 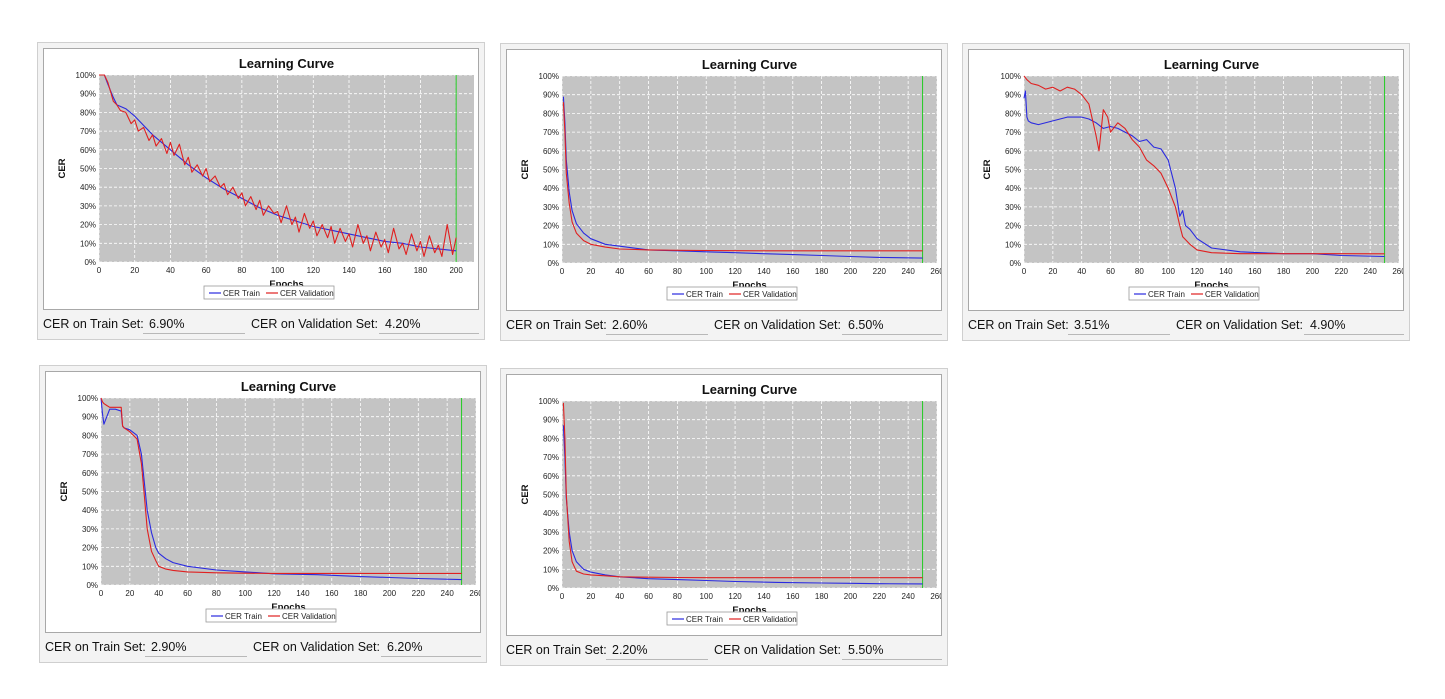 What do you see at coordinates (288, 386) in the screenshot?
I see `chart-title: Learning Curve` at bounding box center [288, 386].